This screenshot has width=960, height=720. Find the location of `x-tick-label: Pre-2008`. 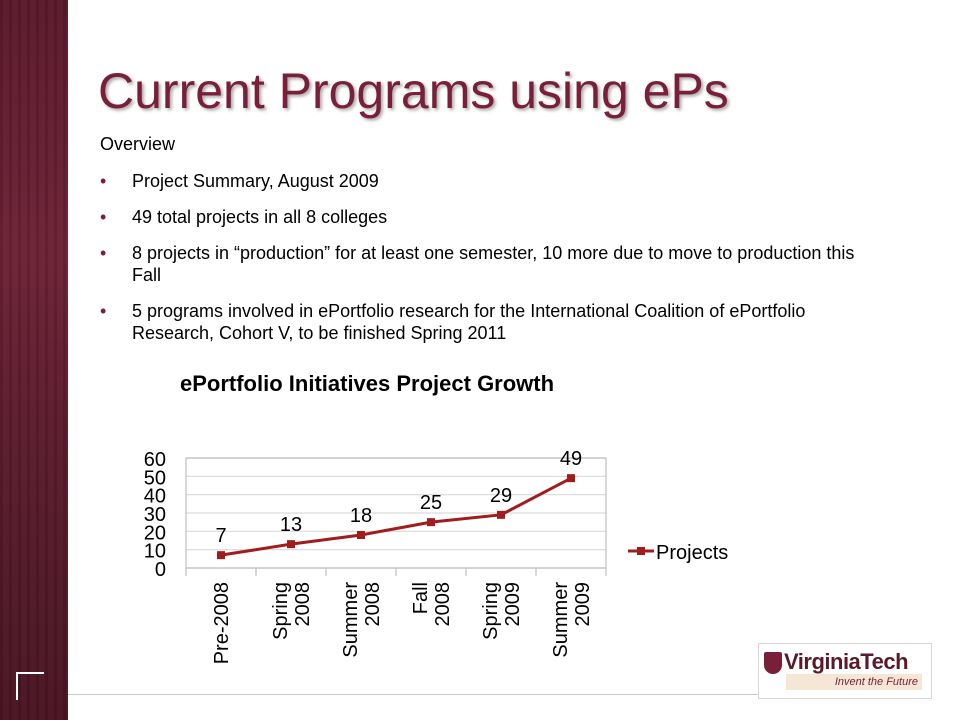

x-tick-label: Pre-2008 is located at coordinates (222, 623).